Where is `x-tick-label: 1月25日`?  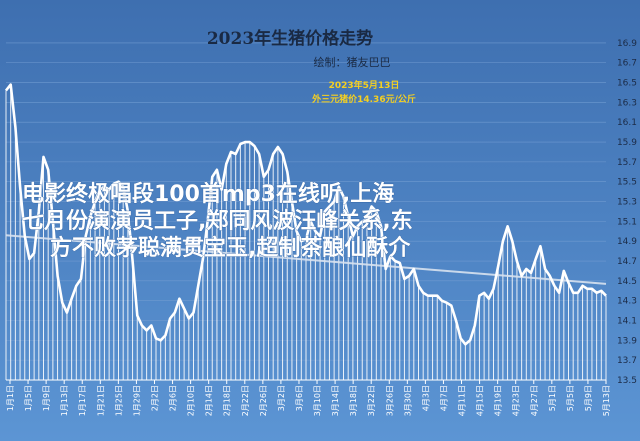 x-tick-label: 1月25日 is located at coordinates (118, 400).